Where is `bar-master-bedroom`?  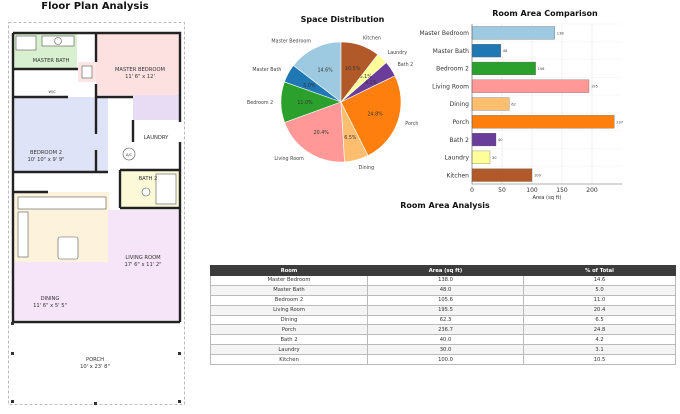 bar-master-bedroom is located at coordinates (513, 33).